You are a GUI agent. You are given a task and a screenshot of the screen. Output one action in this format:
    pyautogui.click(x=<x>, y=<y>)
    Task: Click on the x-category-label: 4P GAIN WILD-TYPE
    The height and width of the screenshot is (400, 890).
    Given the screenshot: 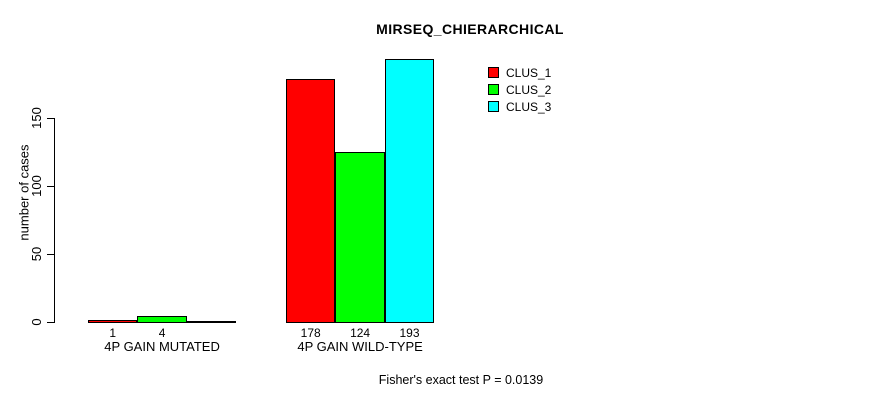 What is the action you would take?
    pyautogui.click(x=360, y=346)
    